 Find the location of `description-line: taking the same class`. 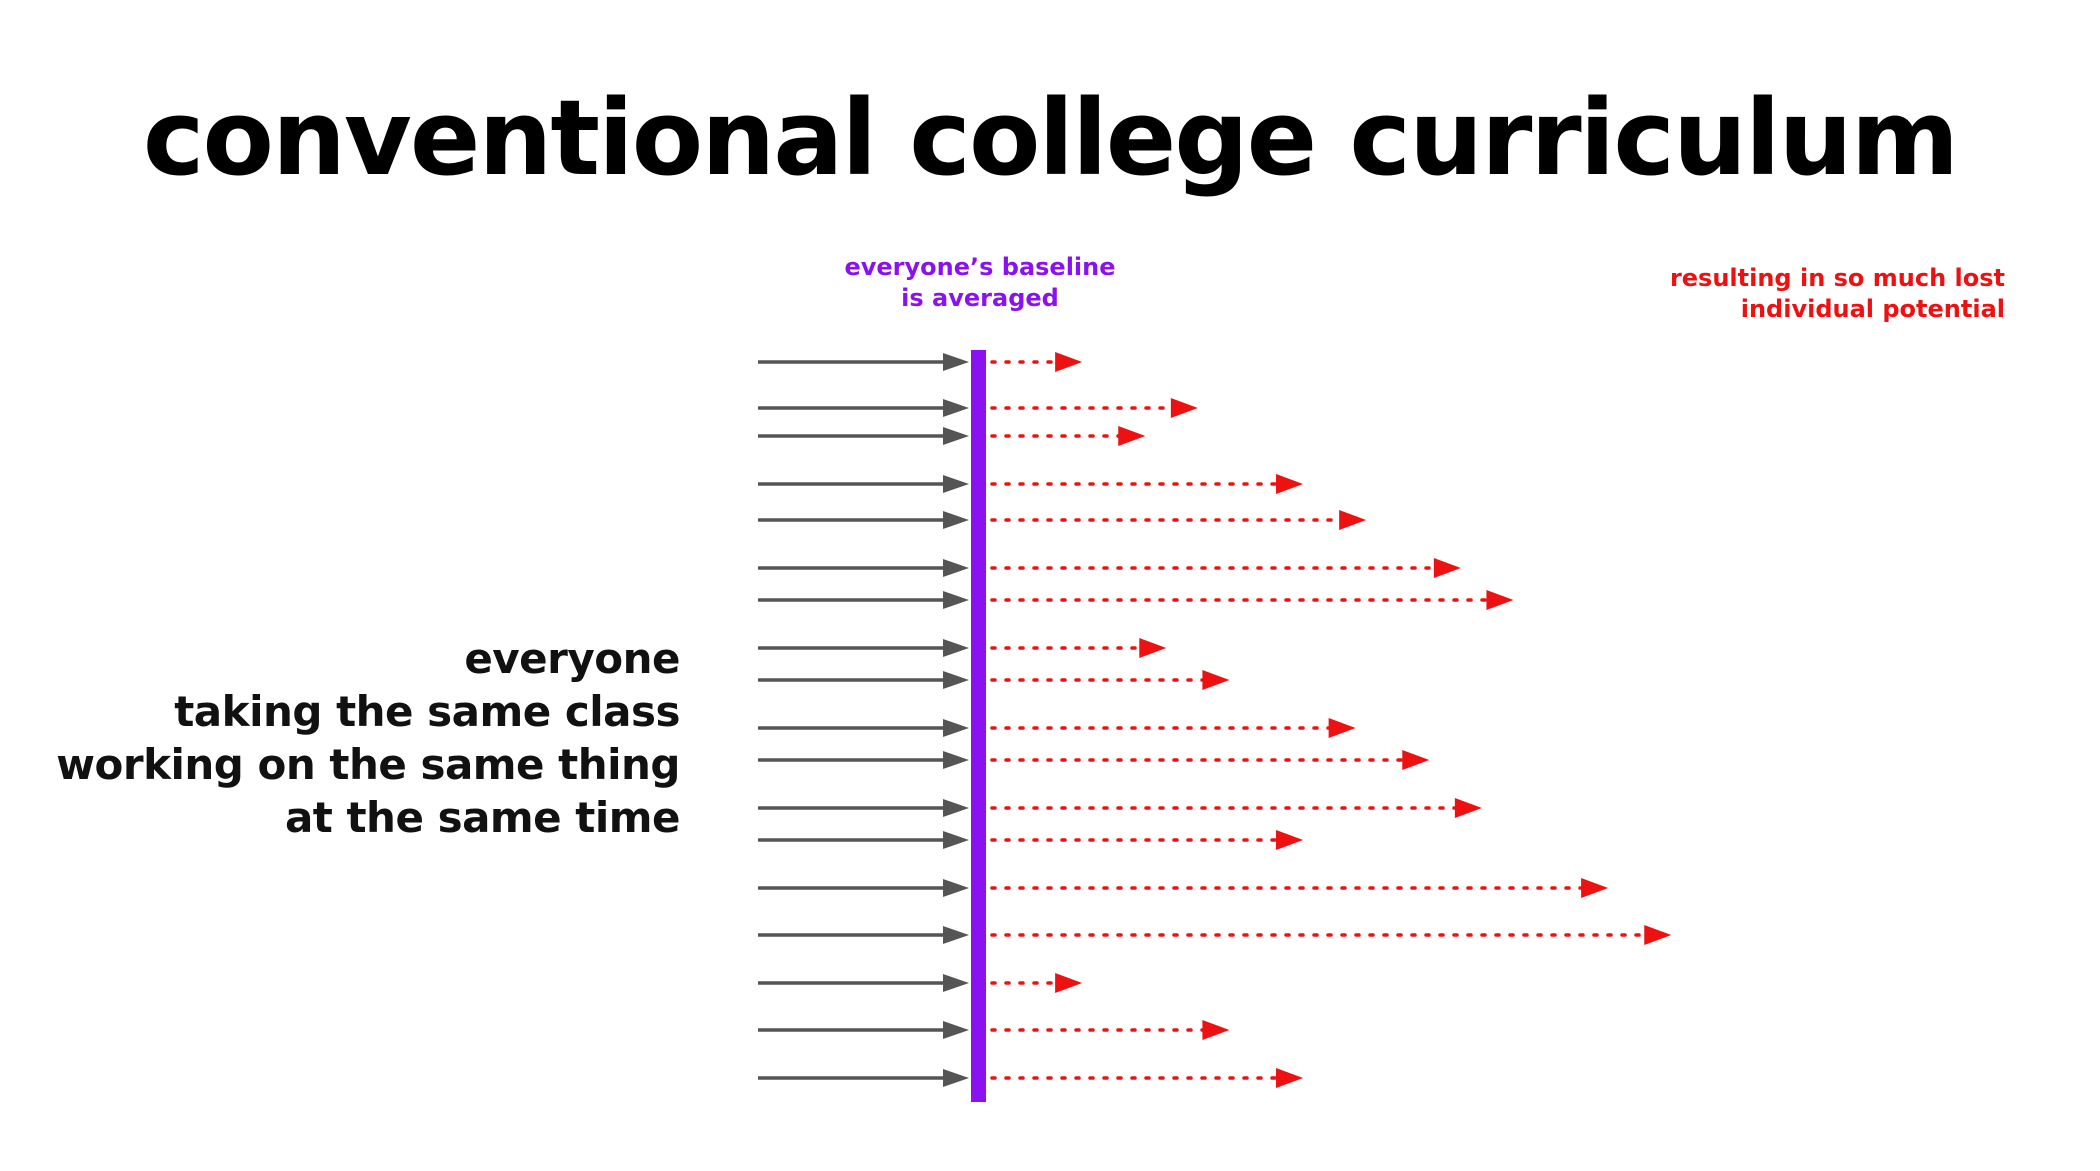

description-line: taking the same class is located at coordinates (427, 711).